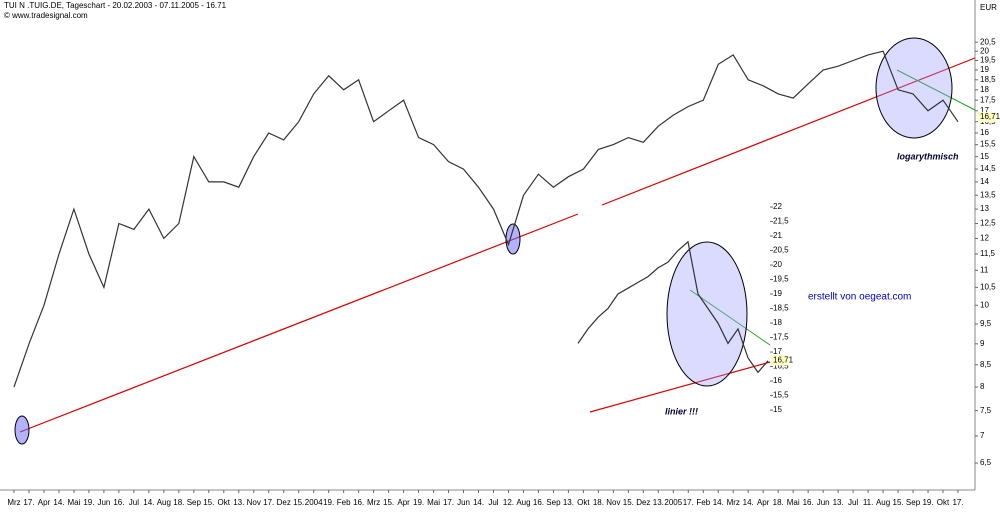 Image resolution: width=1000 pixels, height=514 pixels. Describe the element at coordinates (781, 221) in the screenshot. I see `y-tick-label: 21,5` at that location.